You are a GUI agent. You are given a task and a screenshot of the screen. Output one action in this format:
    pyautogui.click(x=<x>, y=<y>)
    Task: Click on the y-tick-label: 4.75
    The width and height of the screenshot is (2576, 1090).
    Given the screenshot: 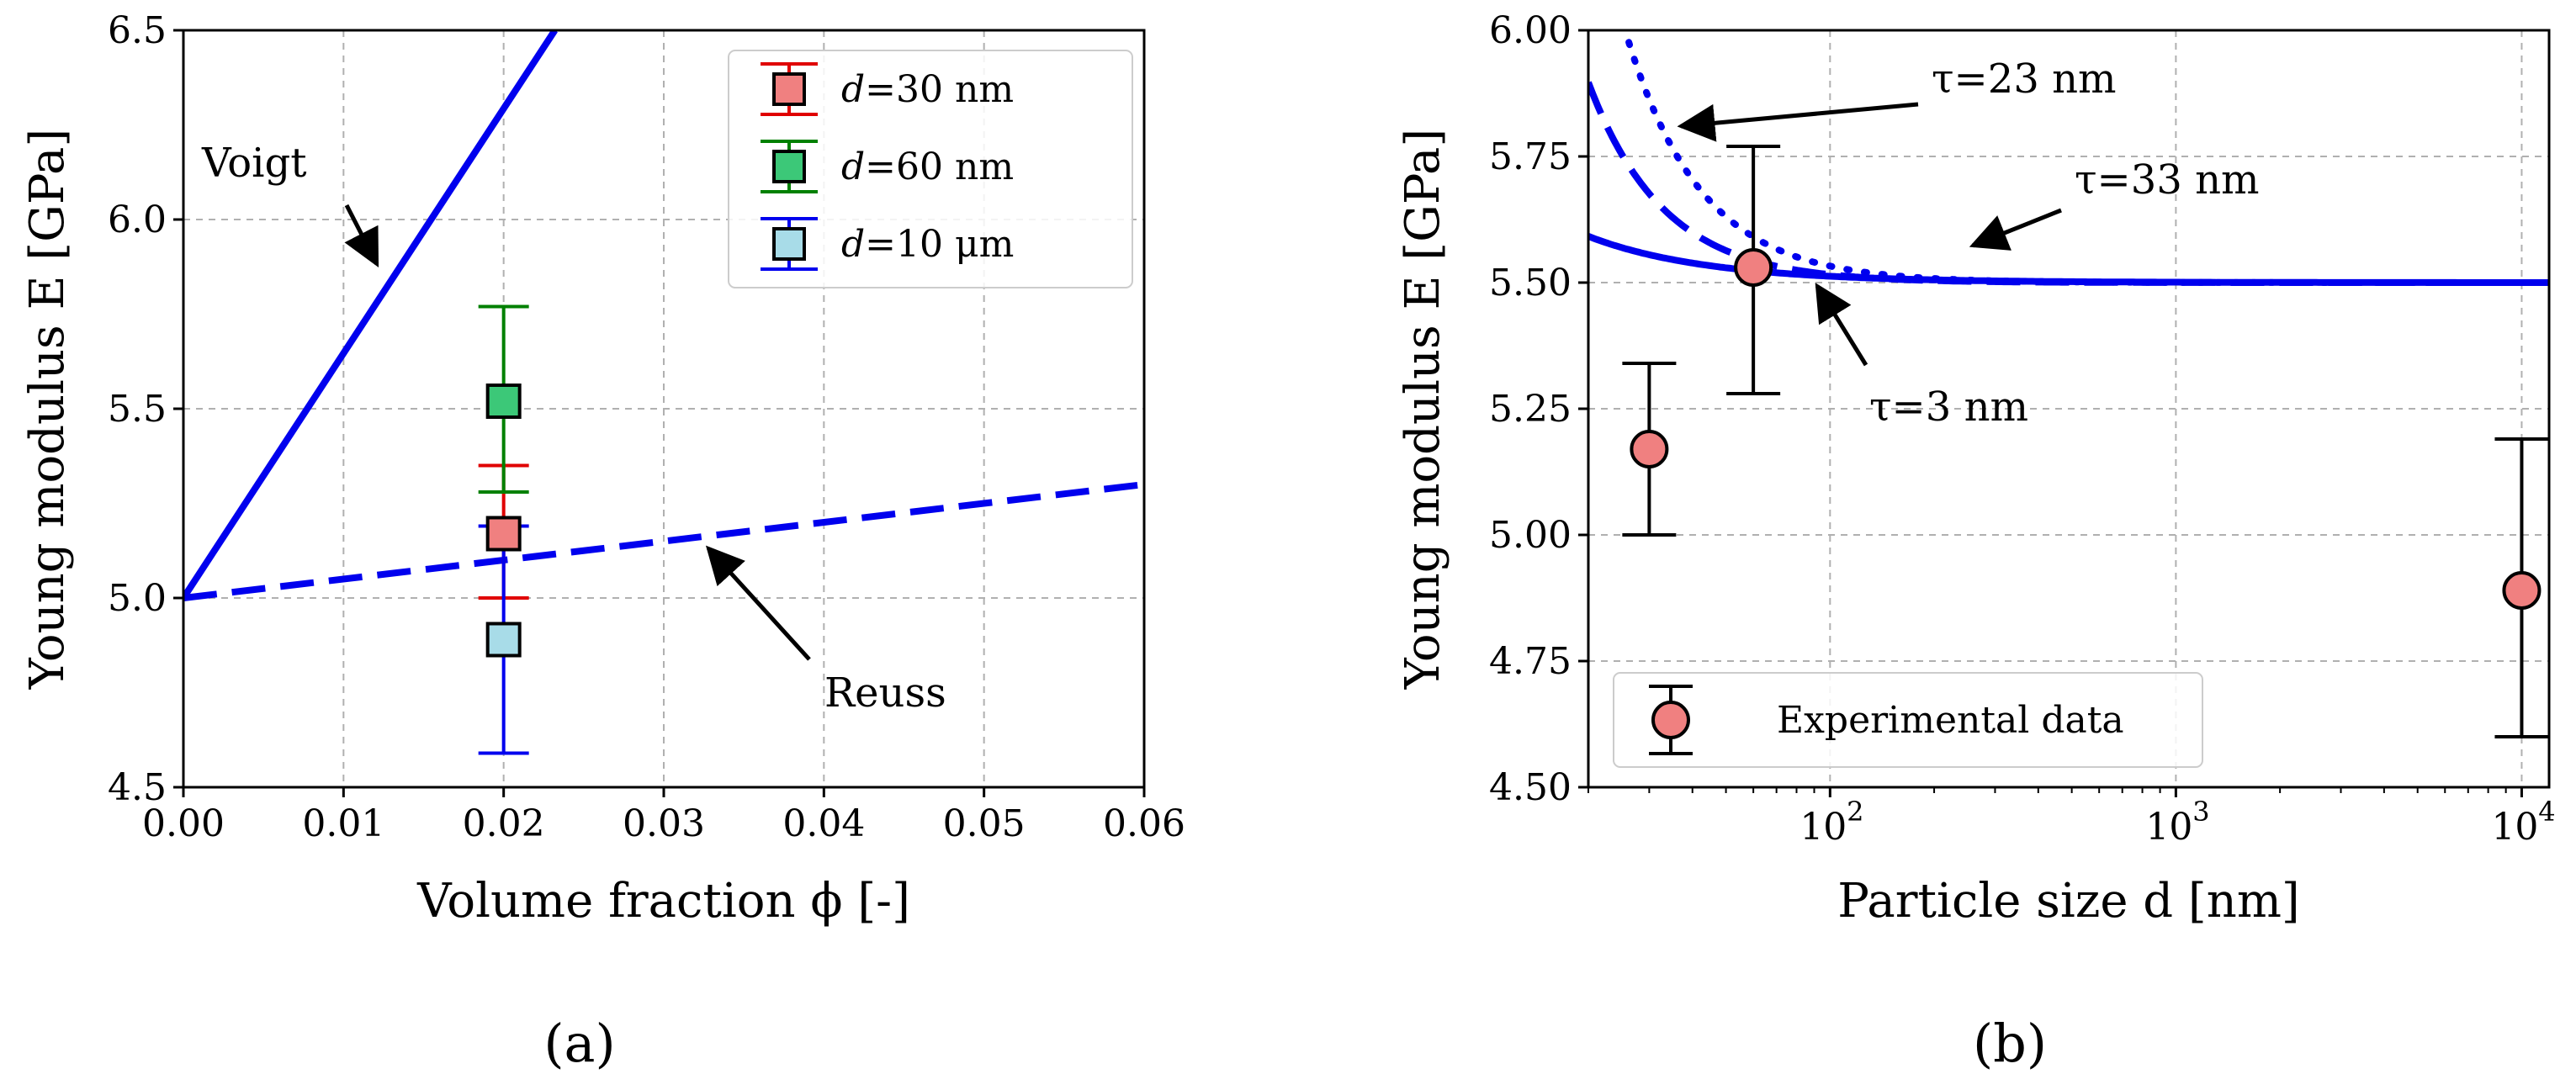 What is the action you would take?
    pyautogui.click(x=1530, y=661)
    